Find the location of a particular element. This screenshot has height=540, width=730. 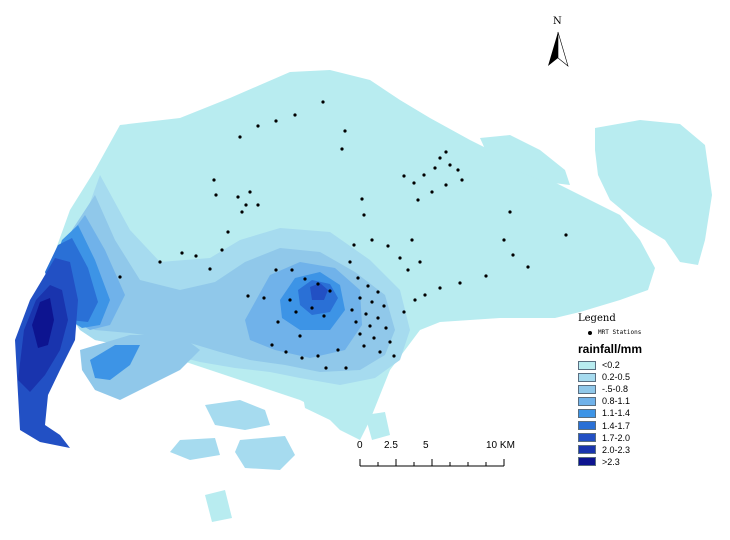

legend-class-row: >2.3 is located at coordinates (648, 462).